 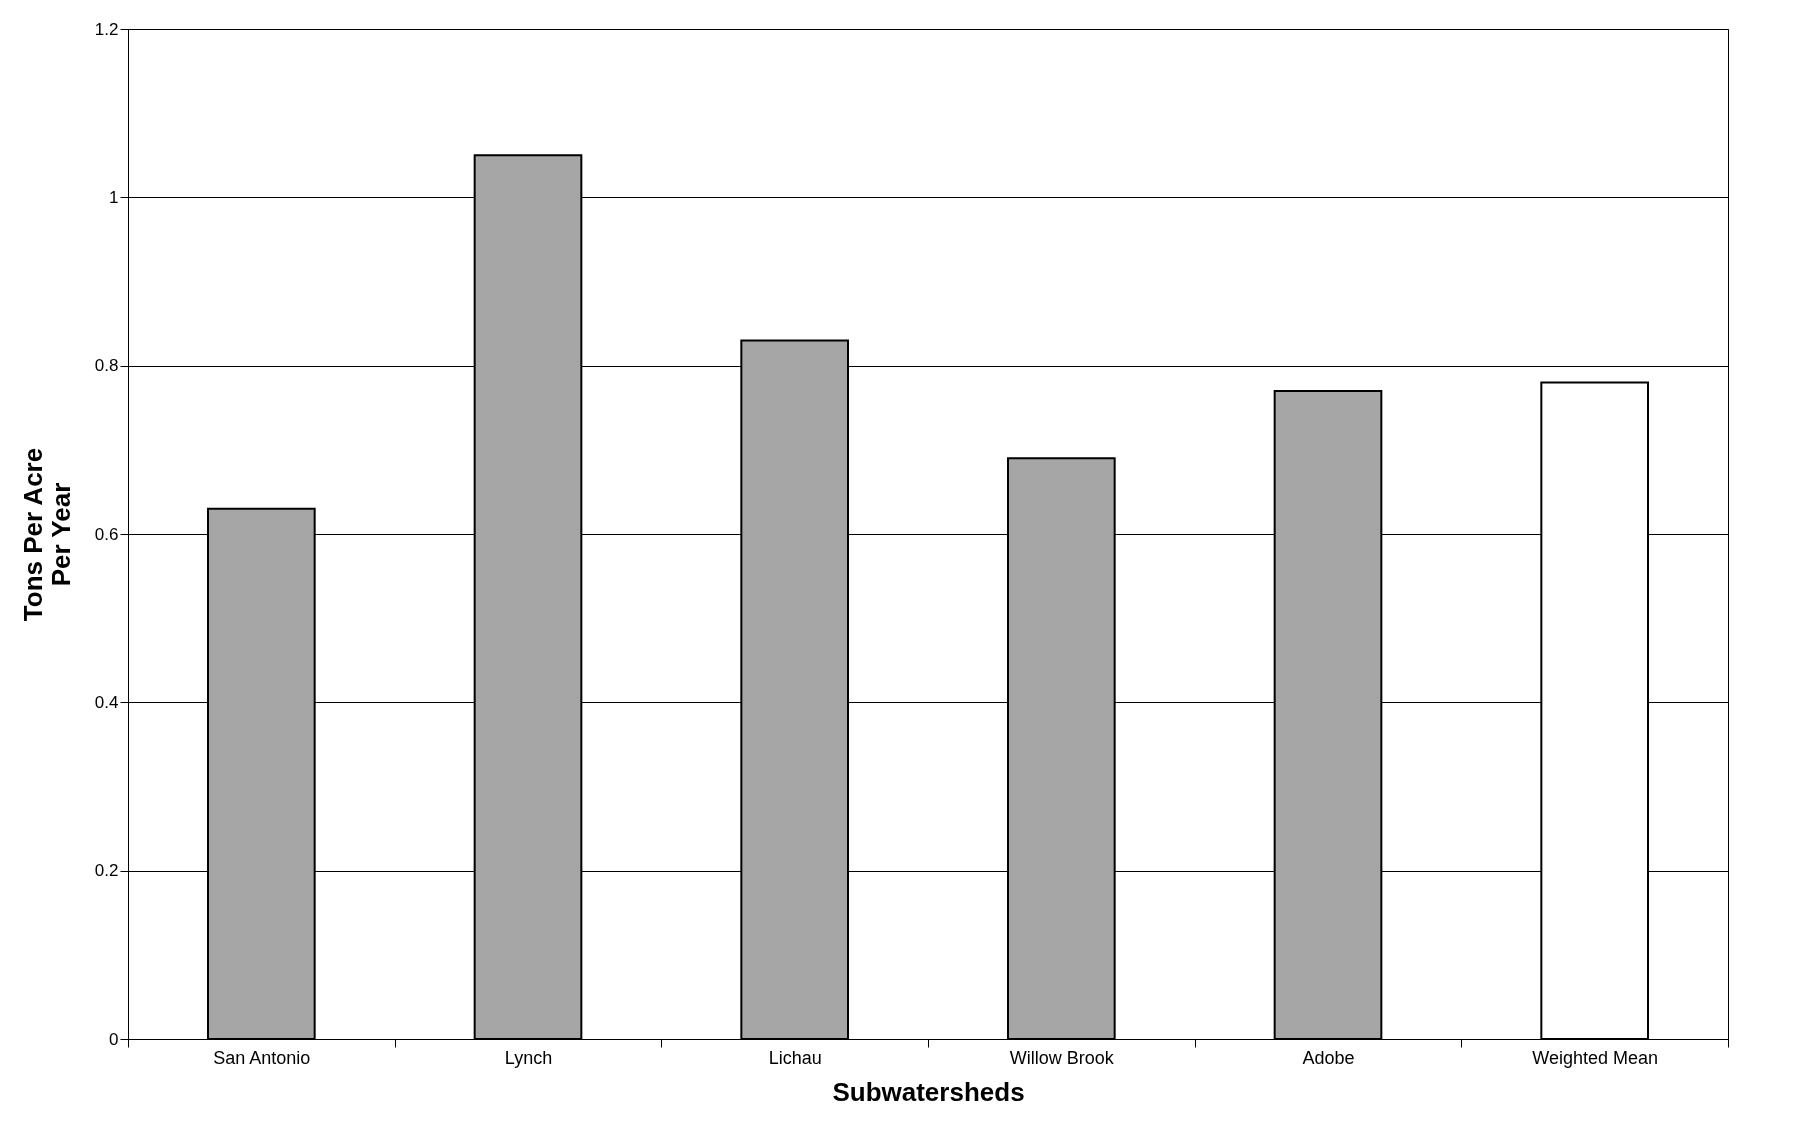 I want to click on y-tick-label: 0.8, so click(x=106, y=366).